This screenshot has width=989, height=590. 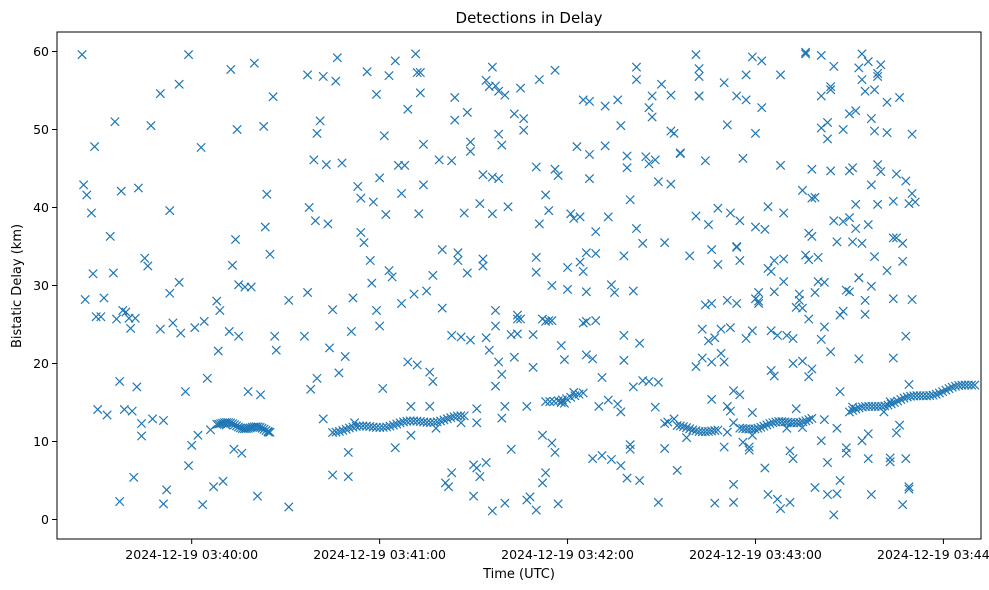 What do you see at coordinates (41, 51) in the screenshot?
I see `y-tick-label: 60` at bounding box center [41, 51].